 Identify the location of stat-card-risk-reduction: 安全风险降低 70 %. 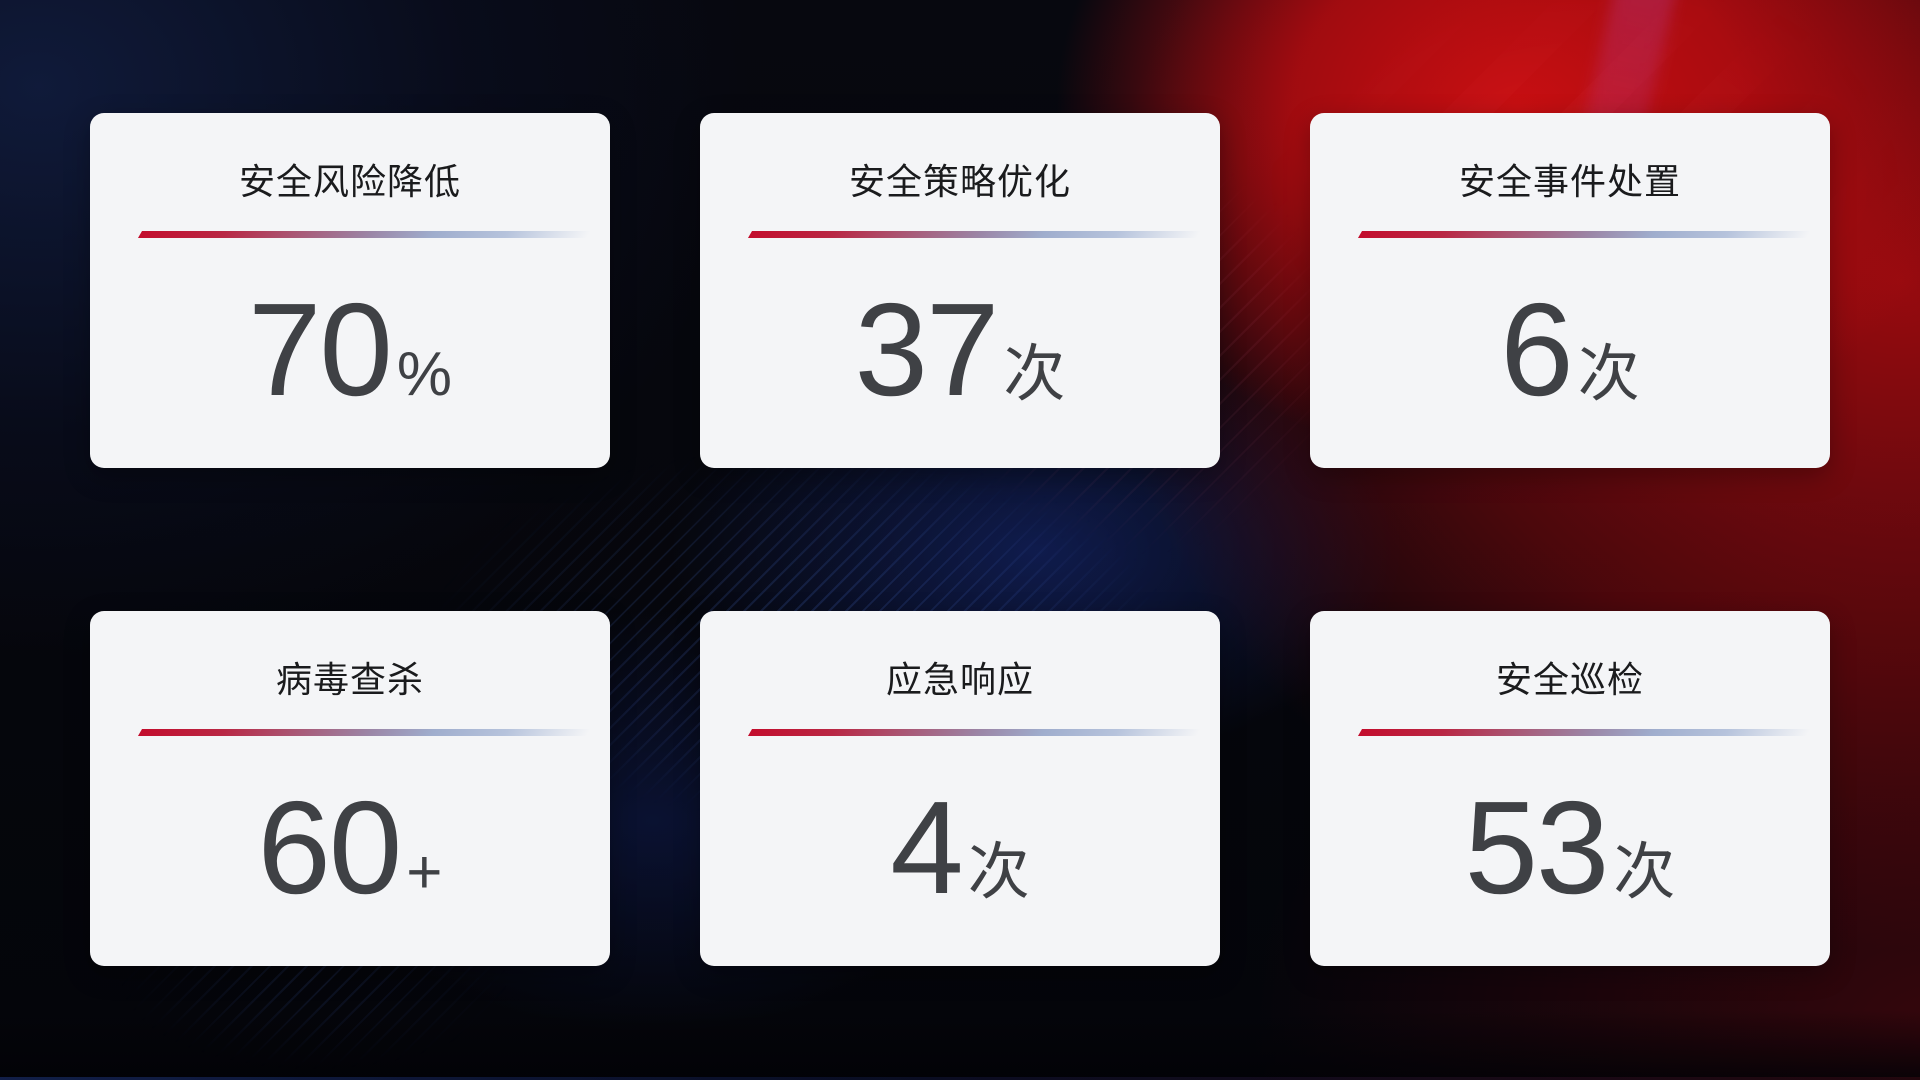
(350, 290).